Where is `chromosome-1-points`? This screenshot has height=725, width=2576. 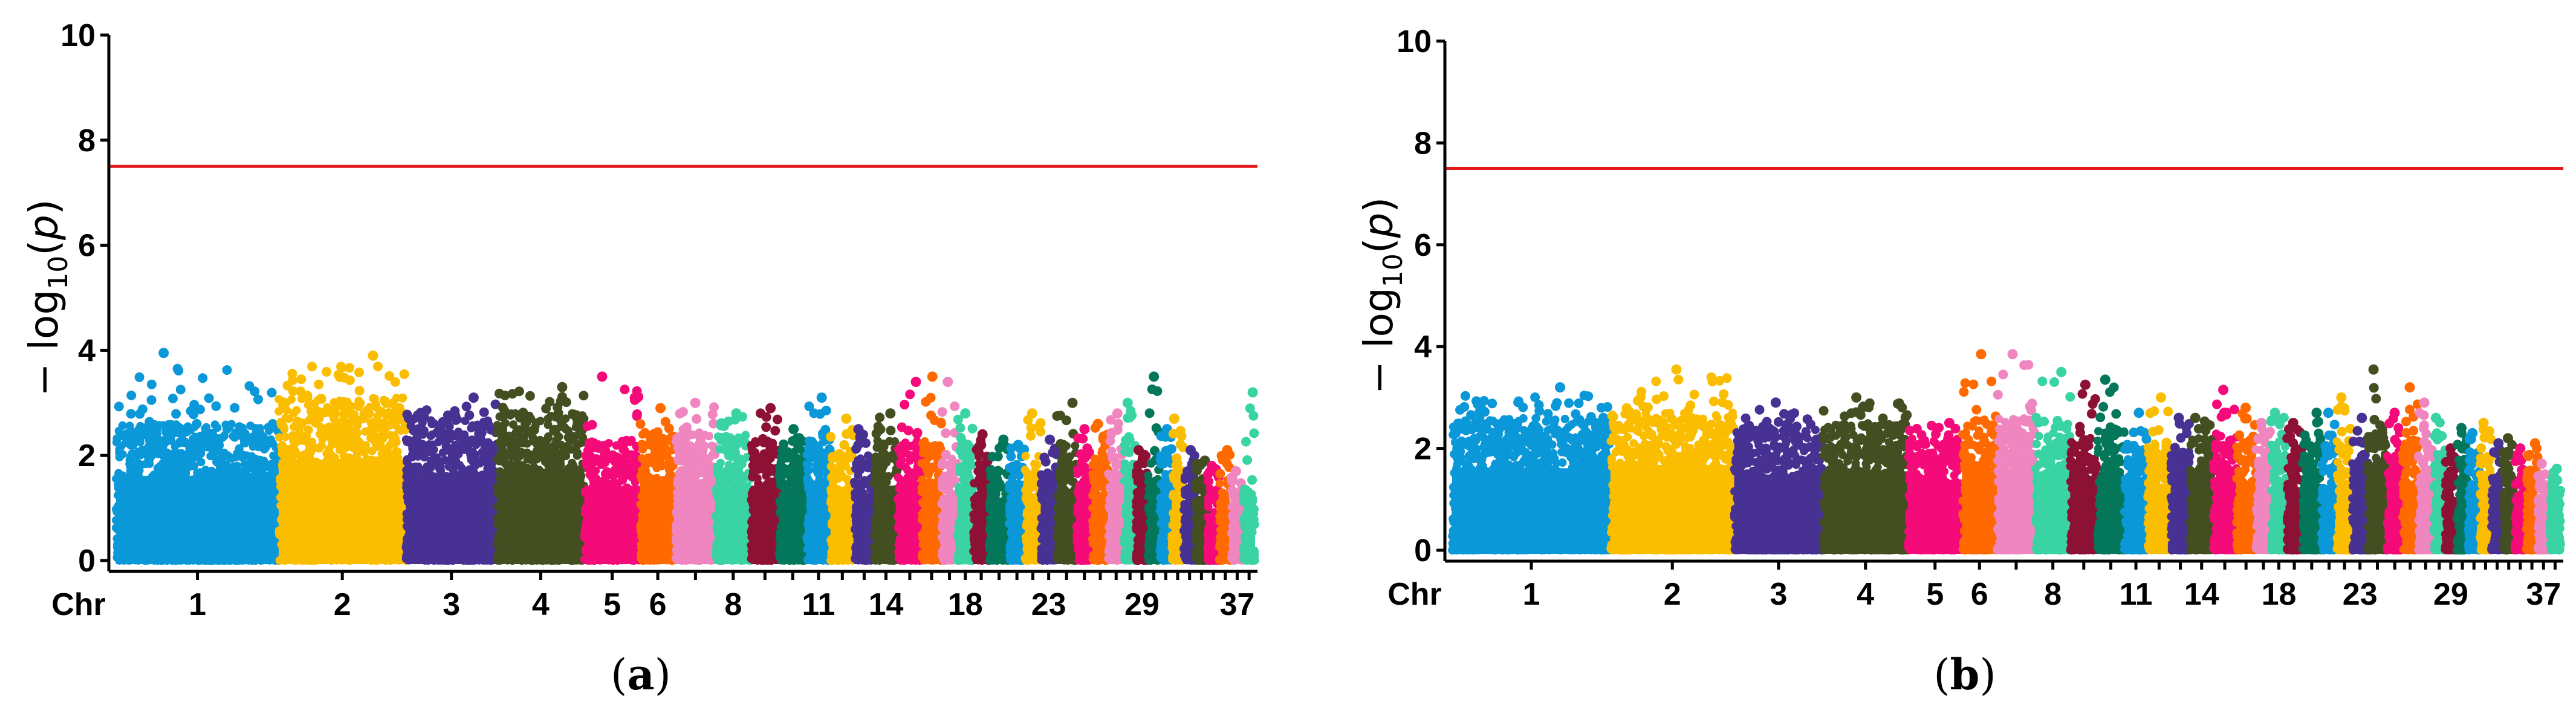
chromosome-1-points is located at coordinates (198, 456).